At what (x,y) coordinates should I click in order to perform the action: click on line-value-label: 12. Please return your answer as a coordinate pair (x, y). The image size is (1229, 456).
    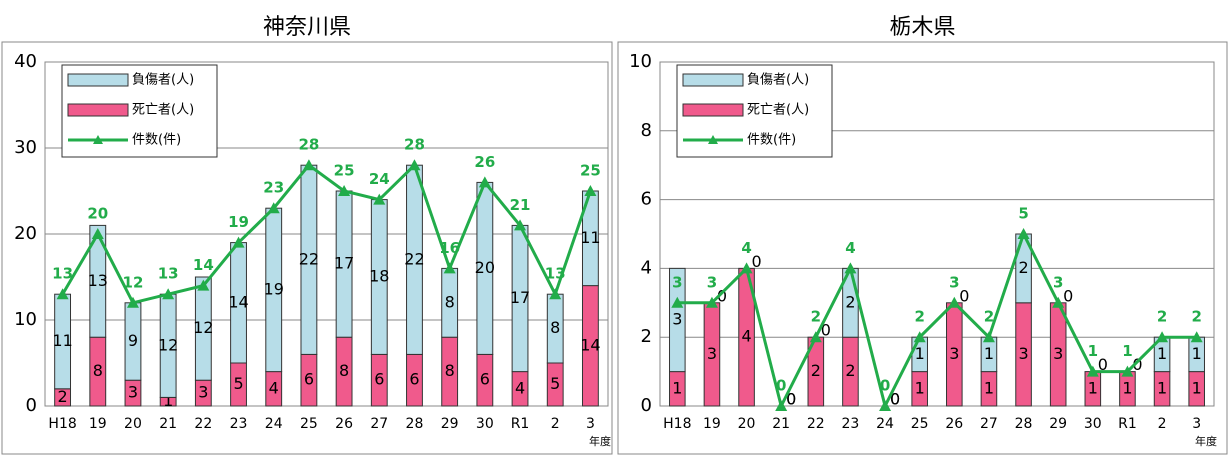
    Looking at the image, I should click on (133, 282).